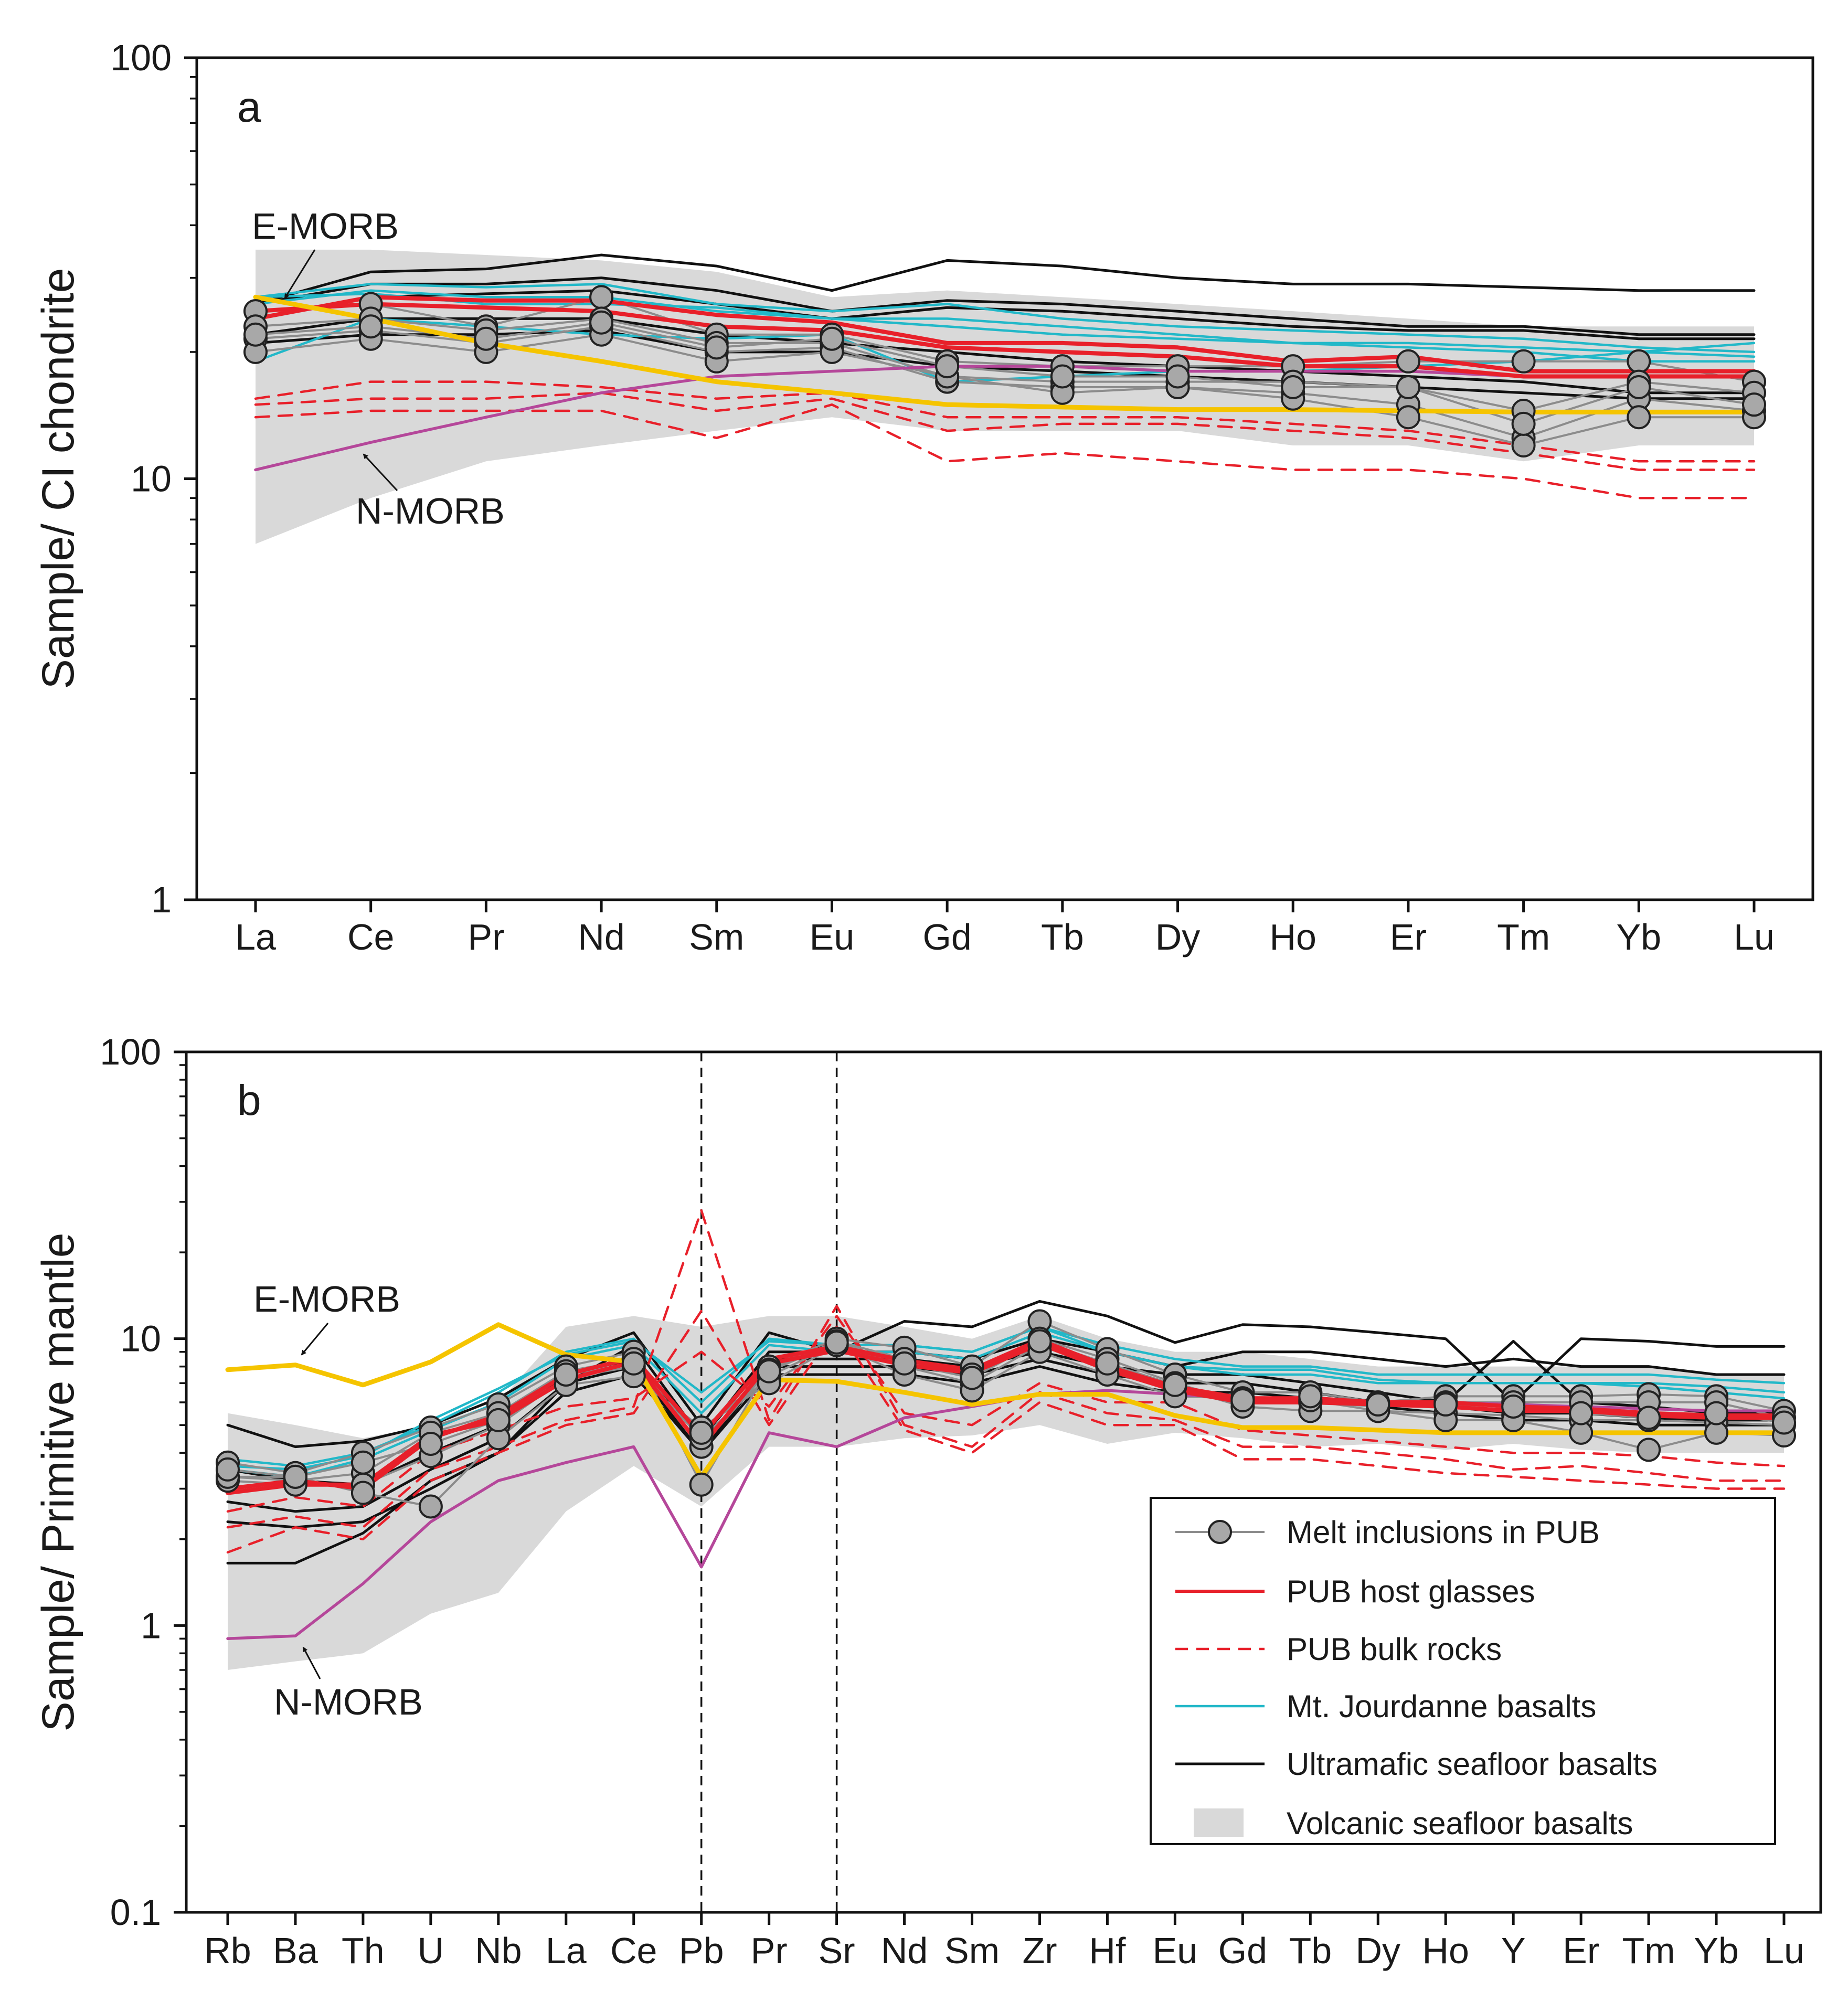 Image resolution: width=1848 pixels, height=2001 pixels. What do you see at coordinates (363, 1950) in the screenshot?
I see `x-tick-label-th: Th` at bounding box center [363, 1950].